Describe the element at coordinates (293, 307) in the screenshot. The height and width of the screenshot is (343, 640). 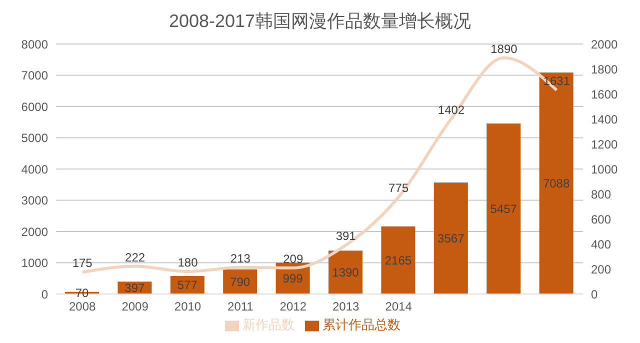
I see `x-tick-label: 2012` at that location.